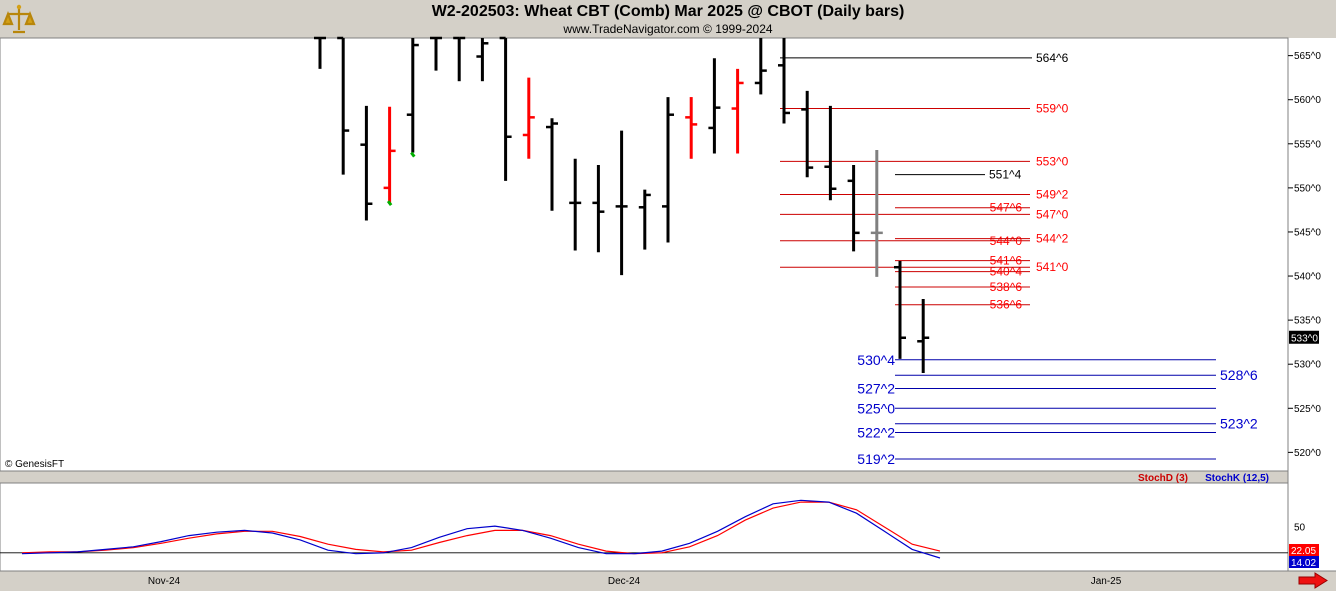 The image size is (1336, 591). Describe the element at coordinates (19, 19) in the screenshot. I see `genesis-logo-icon` at that location.